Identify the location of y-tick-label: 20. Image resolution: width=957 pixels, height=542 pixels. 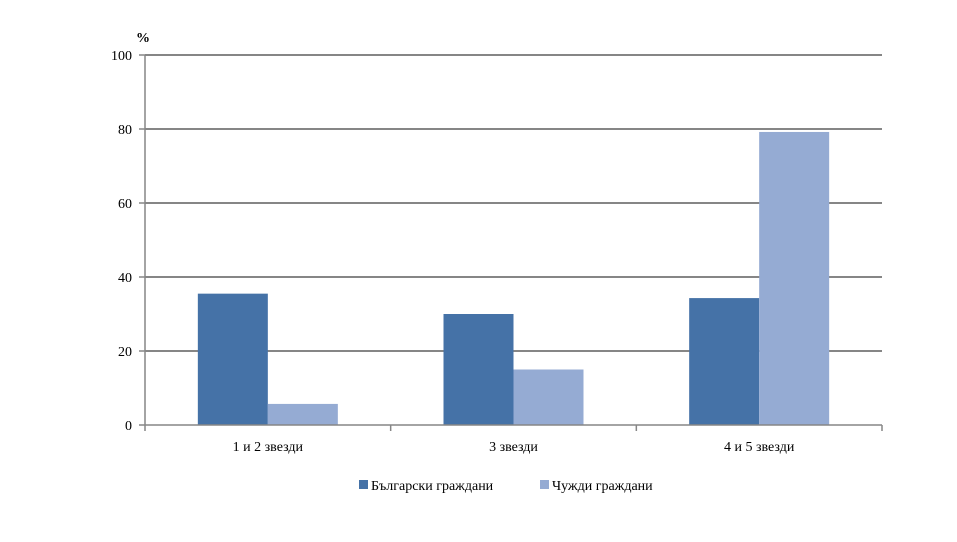
(125, 352).